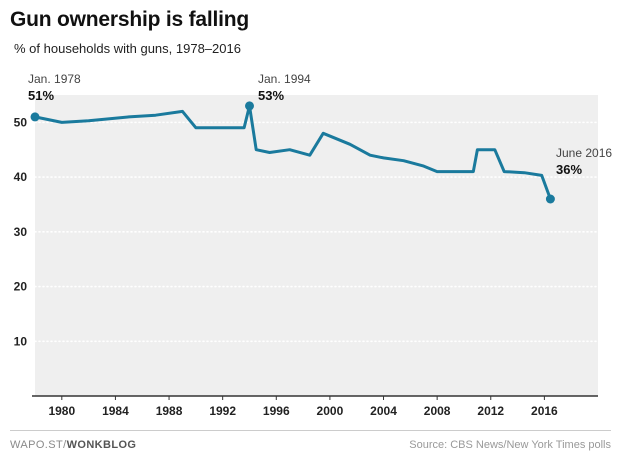  What do you see at coordinates (569, 169) in the screenshot?
I see `annotation-2016-value: 36%` at bounding box center [569, 169].